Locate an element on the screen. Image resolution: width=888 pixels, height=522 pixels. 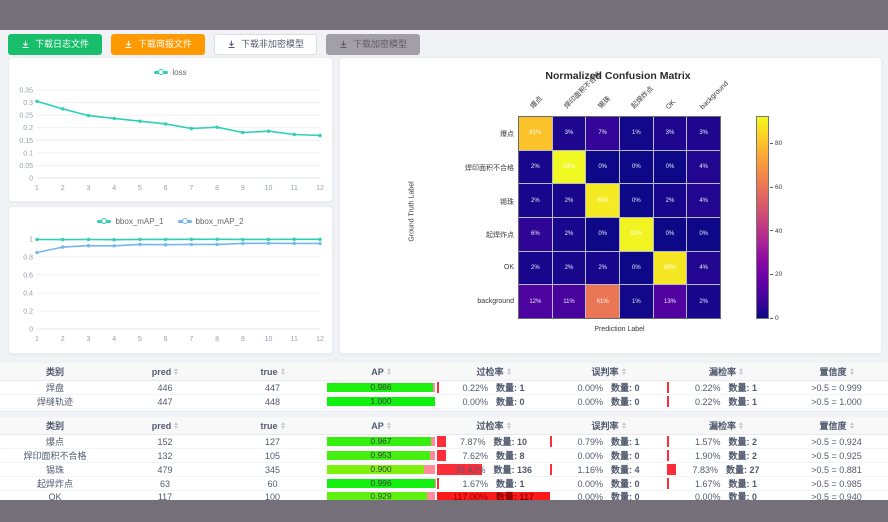
cell-ap: 1.000 is located at coordinates (381, 401).